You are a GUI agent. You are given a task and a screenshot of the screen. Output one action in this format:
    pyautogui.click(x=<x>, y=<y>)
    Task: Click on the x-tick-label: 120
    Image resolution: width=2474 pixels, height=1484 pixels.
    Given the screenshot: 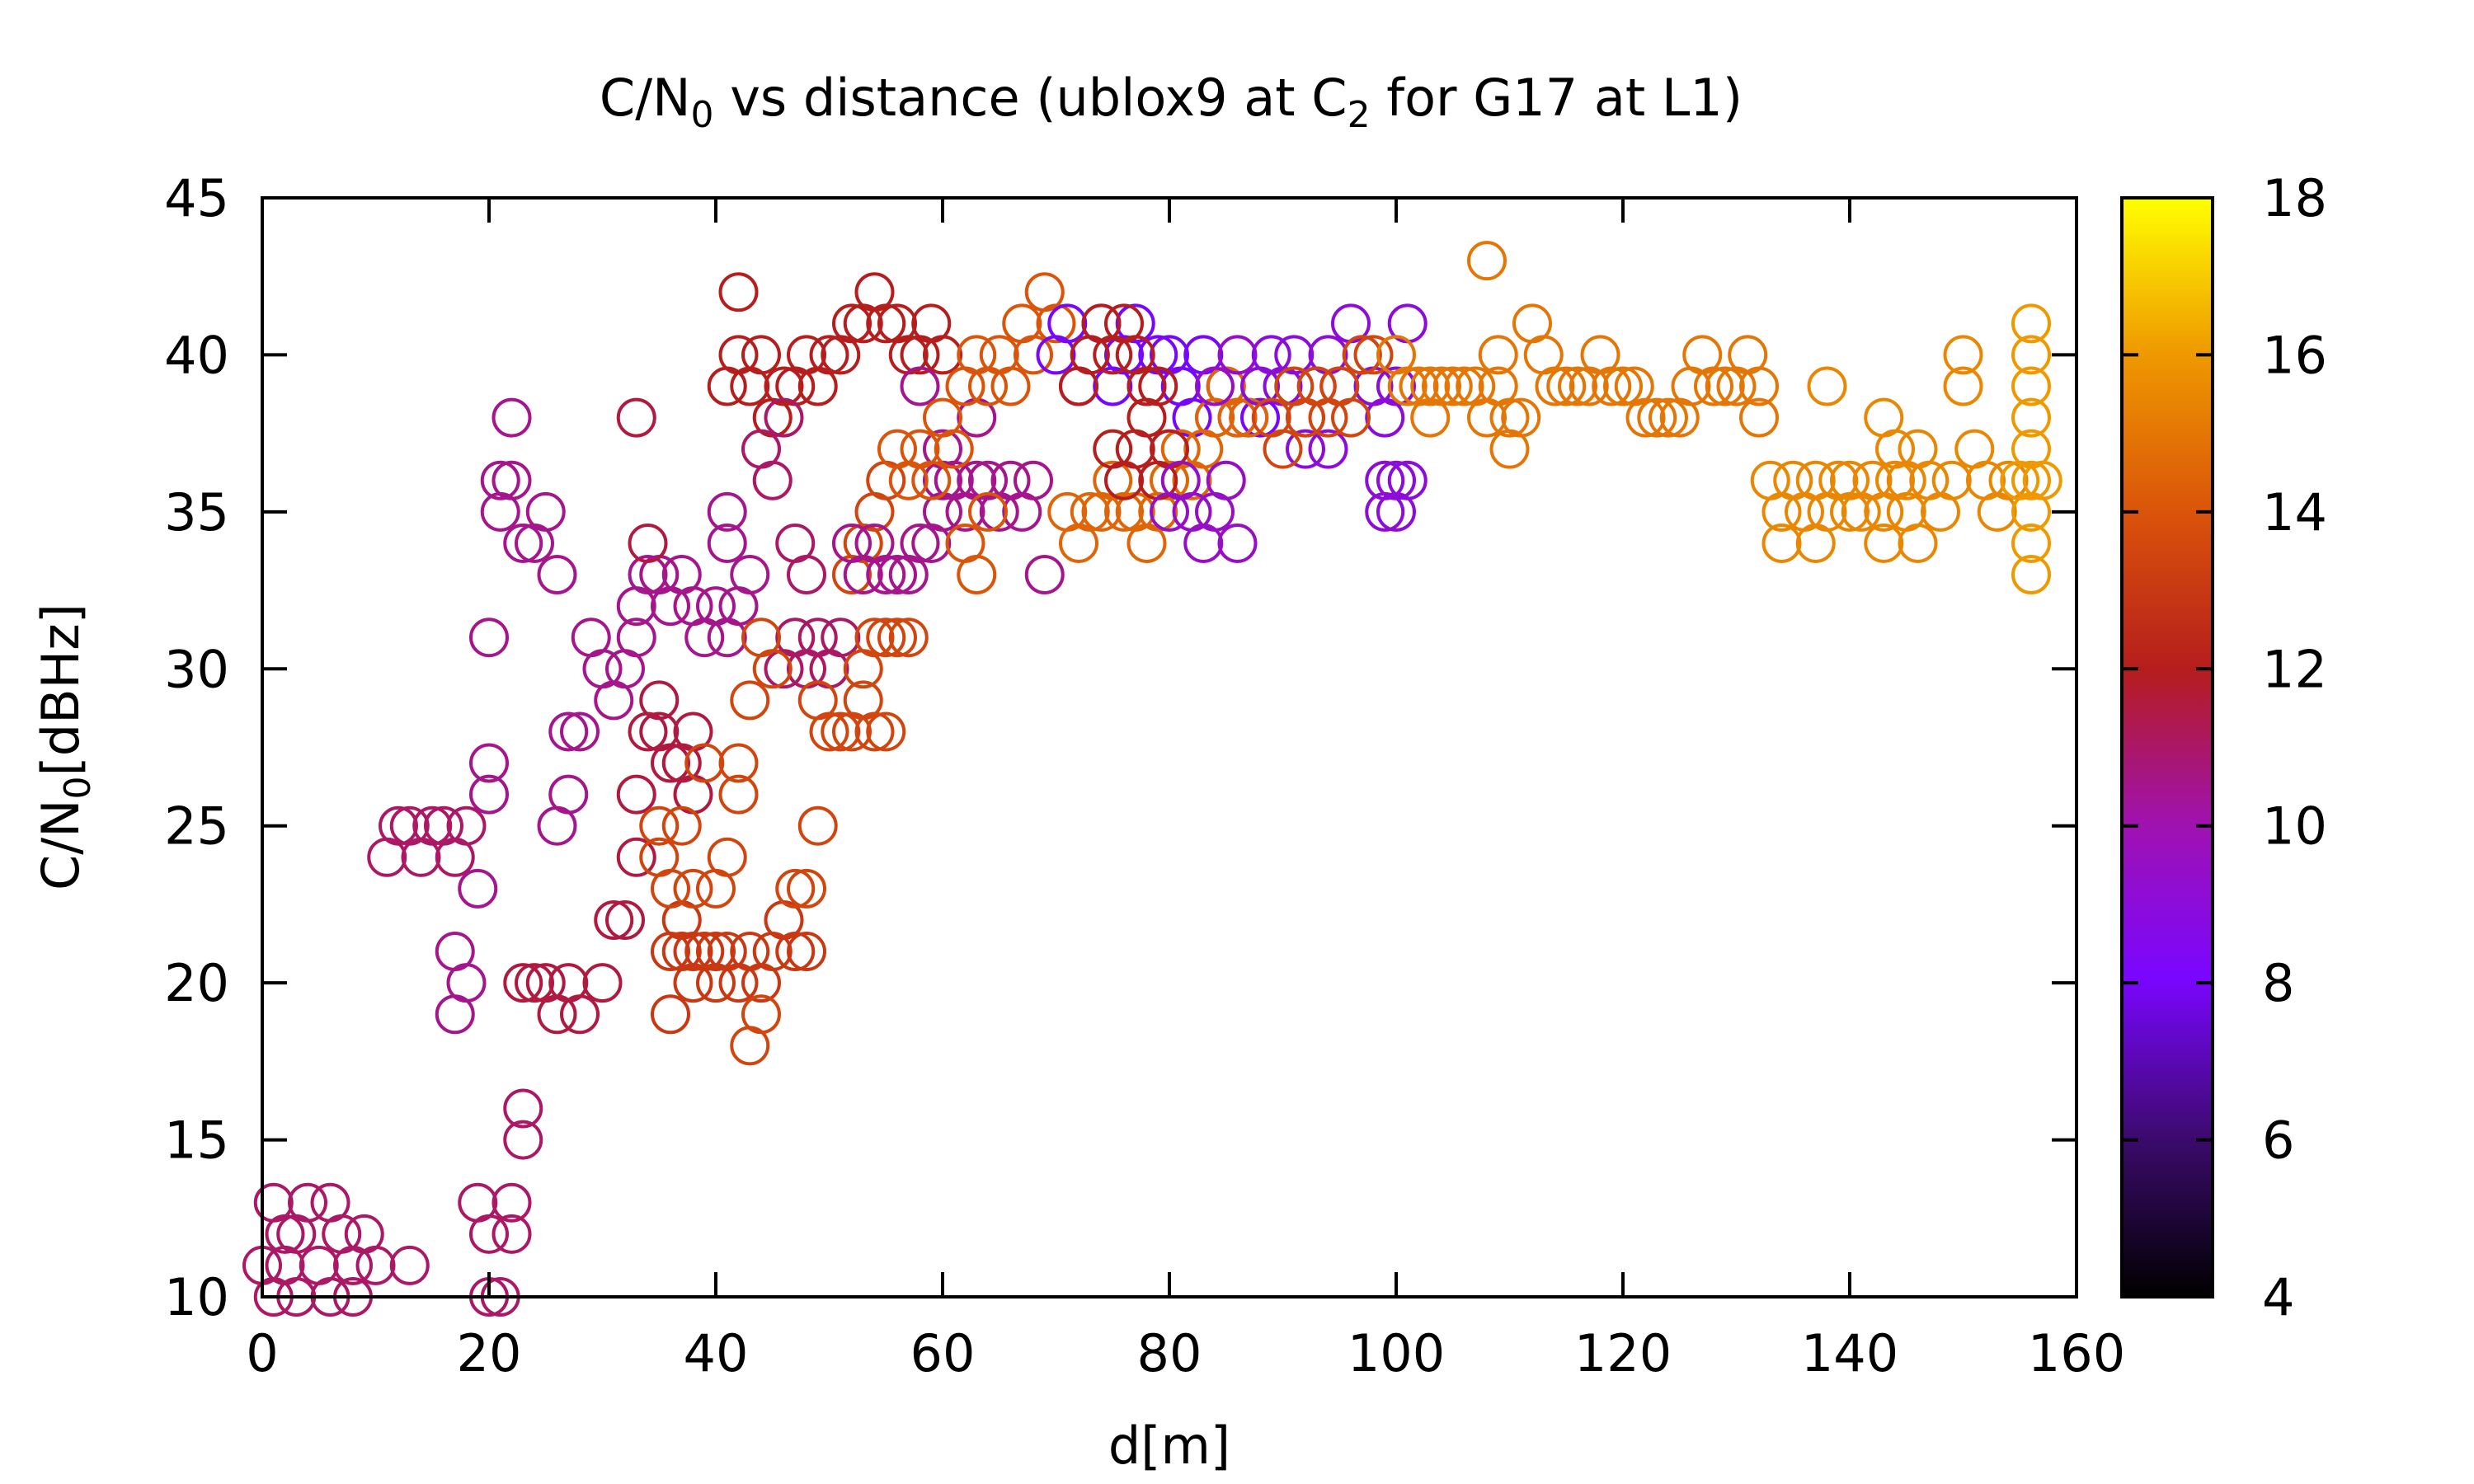 What is the action you would take?
    pyautogui.click(x=1623, y=1353)
    